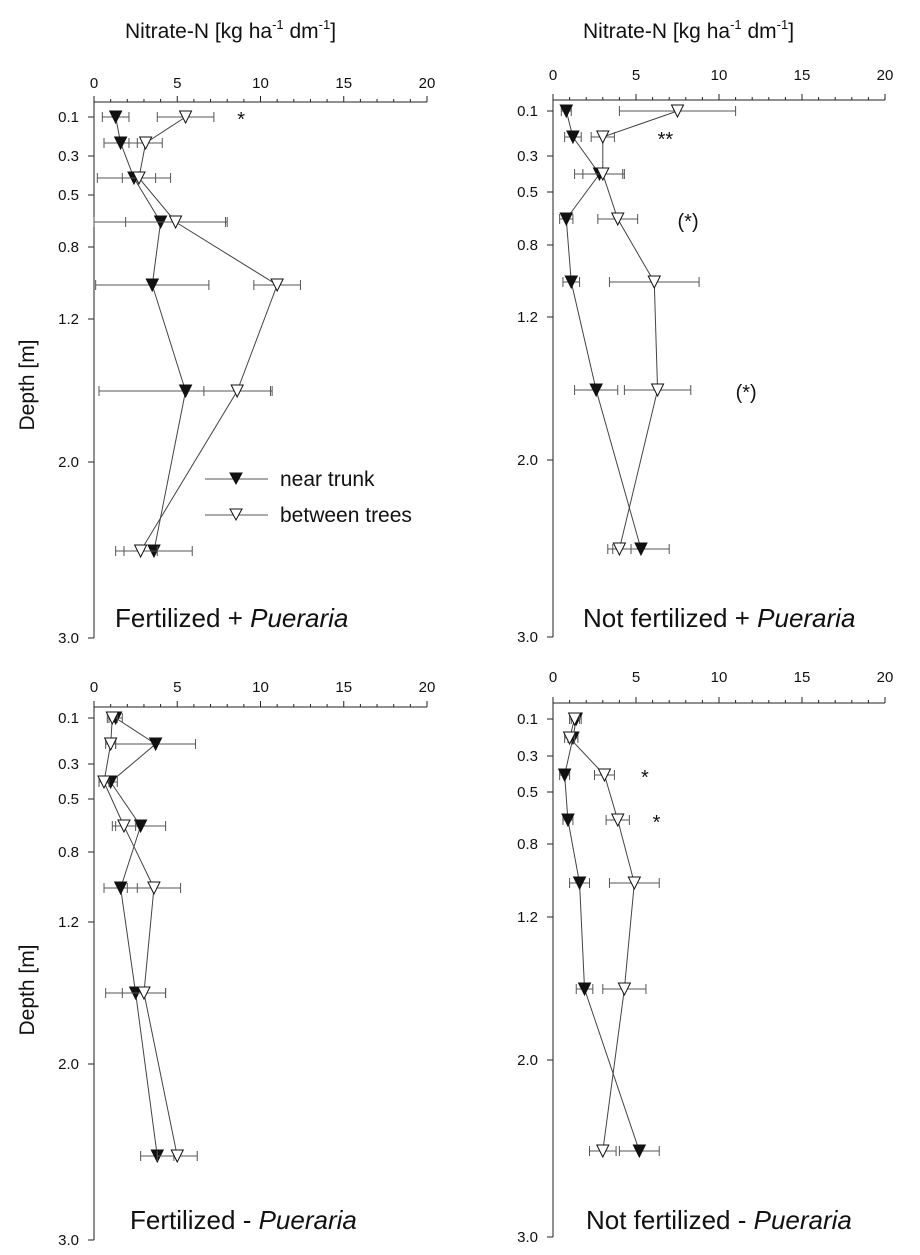 This screenshot has width=920, height=1255. What do you see at coordinates (346, 515) in the screenshot?
I see `legend-between-trees-label: between trees` at bounding box center [346, 515].